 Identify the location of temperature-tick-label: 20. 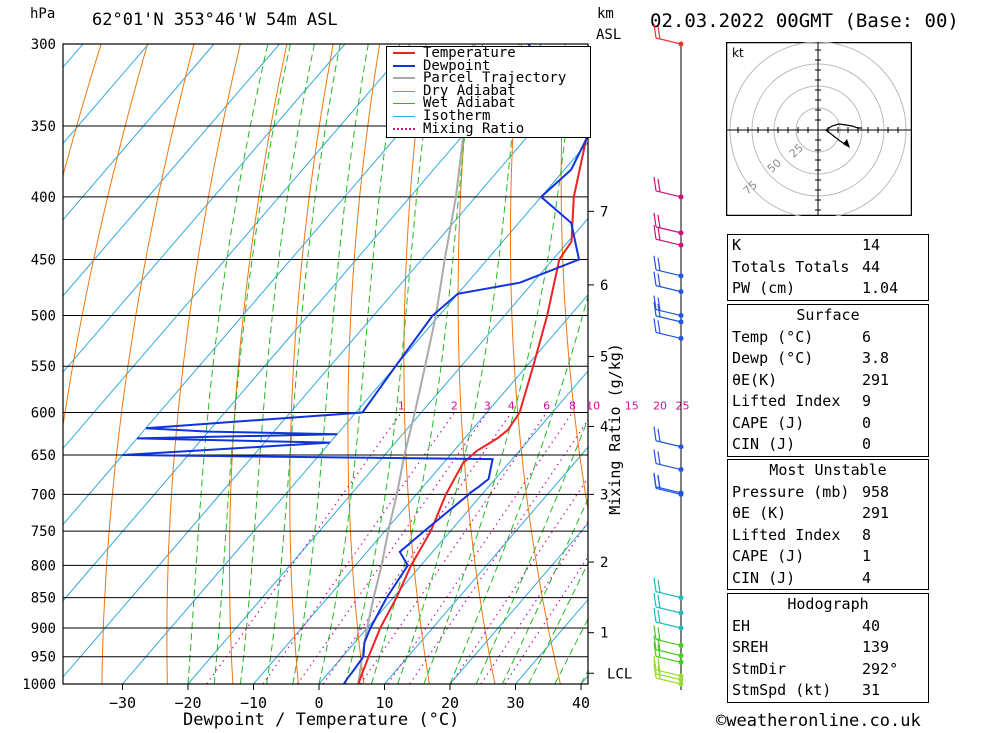
(450, 703).